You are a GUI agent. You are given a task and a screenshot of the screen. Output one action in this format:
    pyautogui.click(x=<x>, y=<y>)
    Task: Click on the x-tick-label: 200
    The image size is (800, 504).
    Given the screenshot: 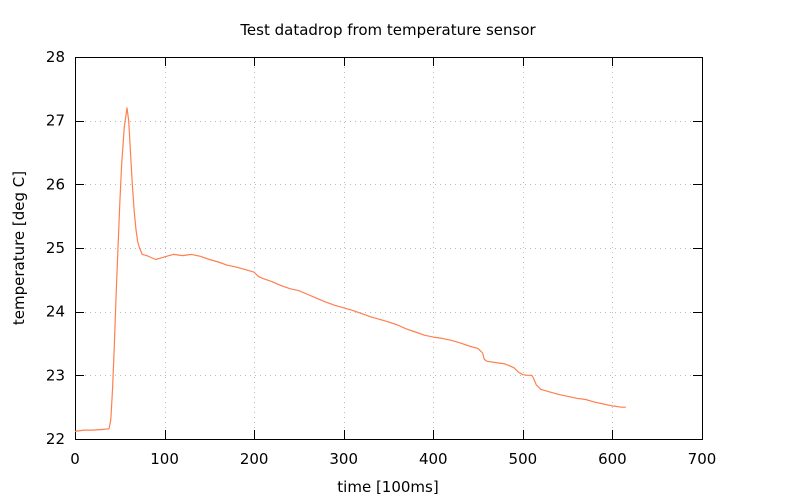 What is the action you would take?
    pyautogui.click(x=254, y=459)
    